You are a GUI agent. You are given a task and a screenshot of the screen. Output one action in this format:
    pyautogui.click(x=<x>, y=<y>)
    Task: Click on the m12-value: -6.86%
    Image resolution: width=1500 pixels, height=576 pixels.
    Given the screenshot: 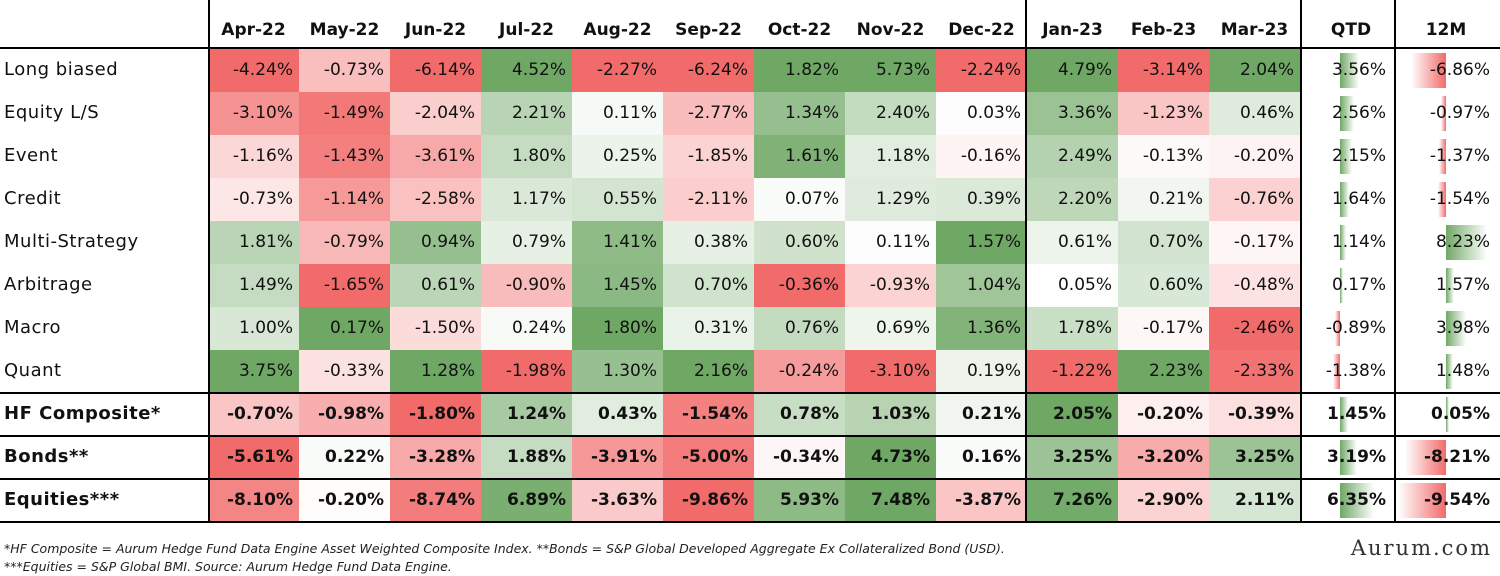 What is the action you would take?
    pyautogui.click(x=1459, y=70)
    